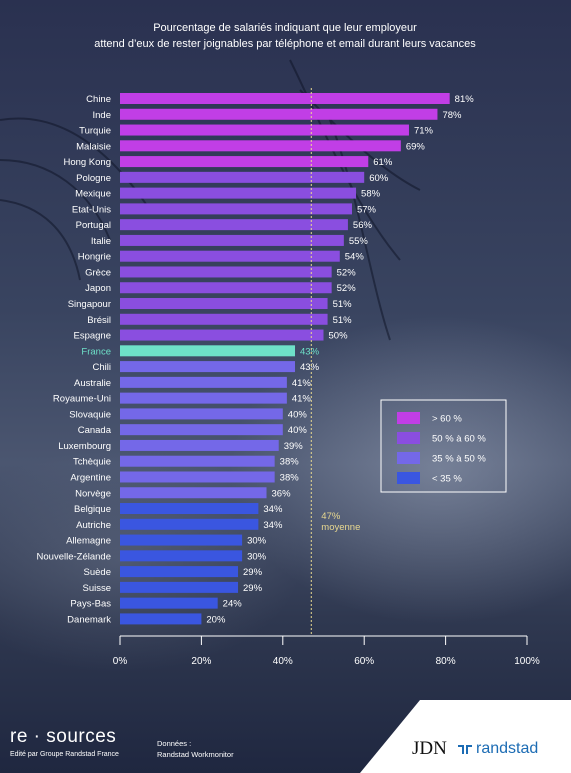  What do you see at coordinates (447, 419) in the screenshot?
I see `legend-label: > 60 %` at bounding box center [447, 419].